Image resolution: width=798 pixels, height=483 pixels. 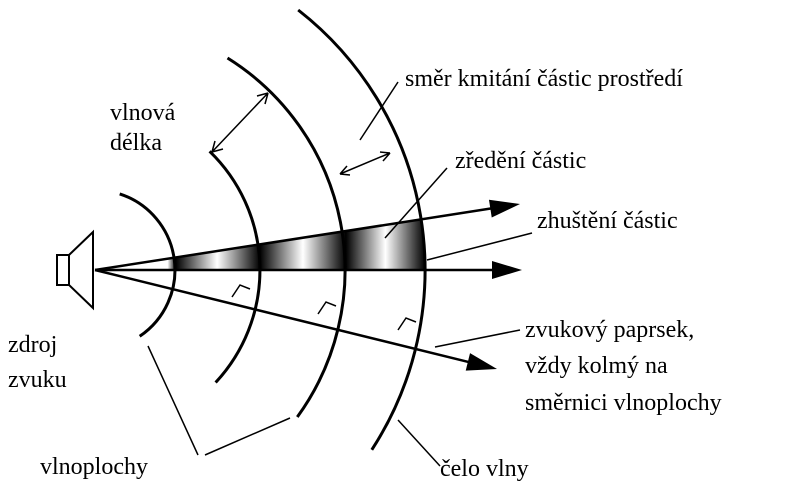 What do you see at coordinates (609, 330) in the screenshot?
I see `label: zvukový paprsek,` at bounding box center [609, 330].